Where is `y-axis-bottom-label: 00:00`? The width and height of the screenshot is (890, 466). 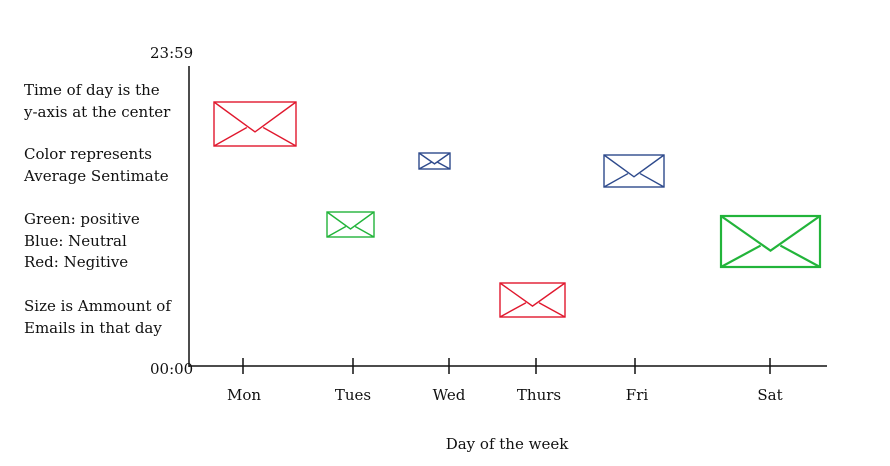
y-axis-bottom-label: 00:00 is located at coordinates (172, 369).